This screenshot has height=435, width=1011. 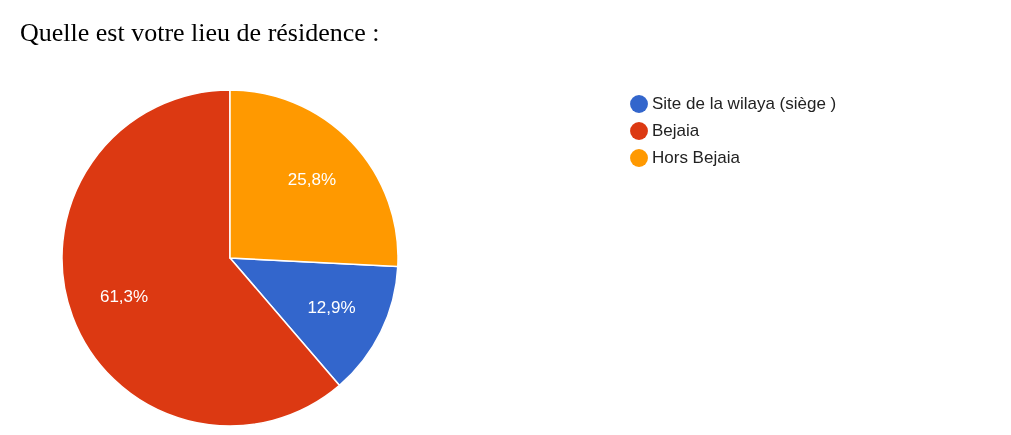 I want to click on data-label: 25,8%, so click(x=311, y=180).